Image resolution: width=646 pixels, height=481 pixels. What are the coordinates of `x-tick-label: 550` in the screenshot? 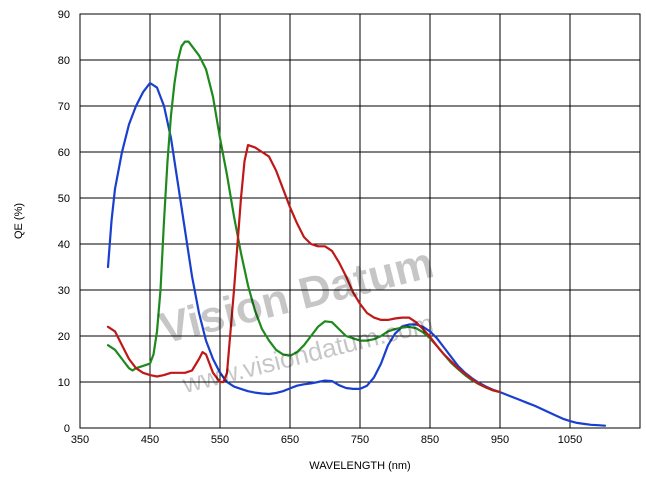 It's located at (220, 440).